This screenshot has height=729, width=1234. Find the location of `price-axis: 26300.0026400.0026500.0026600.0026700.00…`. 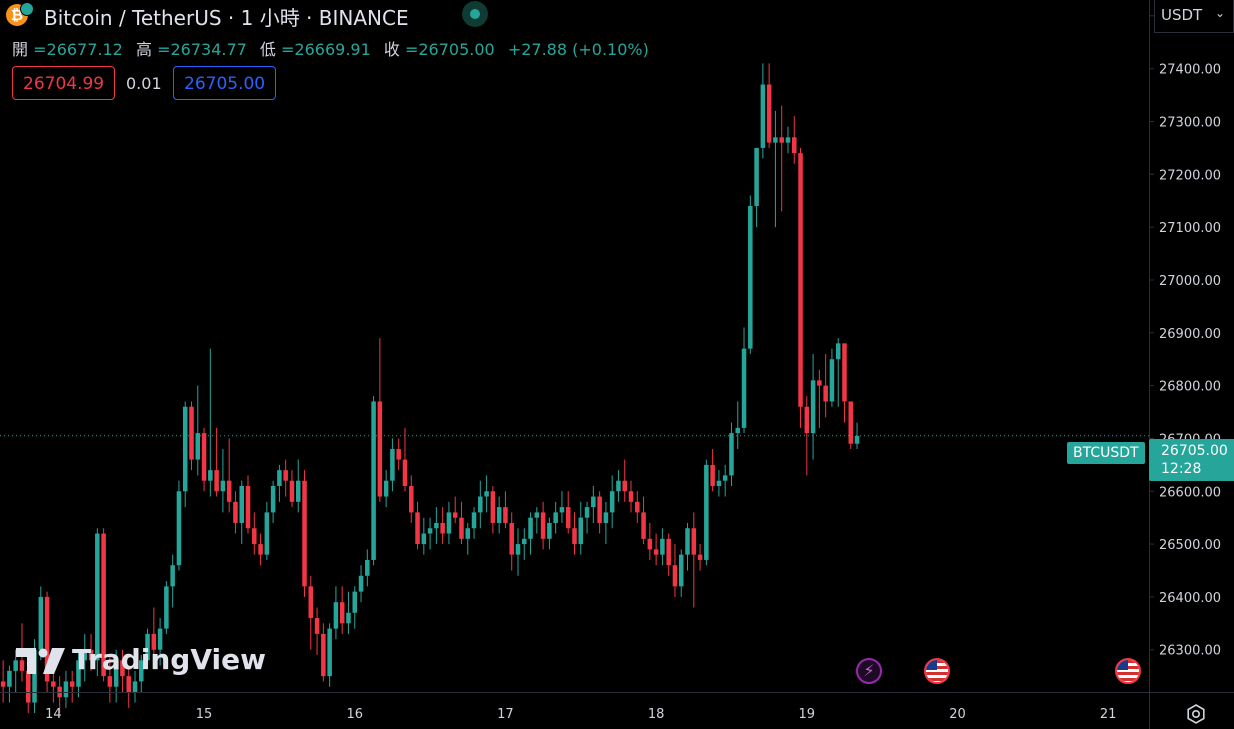

price-axis: 26300.0026400.0026500.0026600.0026700.00… is located at coordinates (1185, 334).